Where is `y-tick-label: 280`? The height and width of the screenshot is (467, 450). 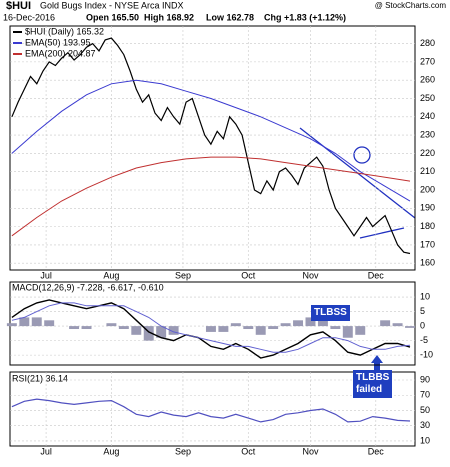 y-tick-label: 280 is located at coordinates (427, 43).